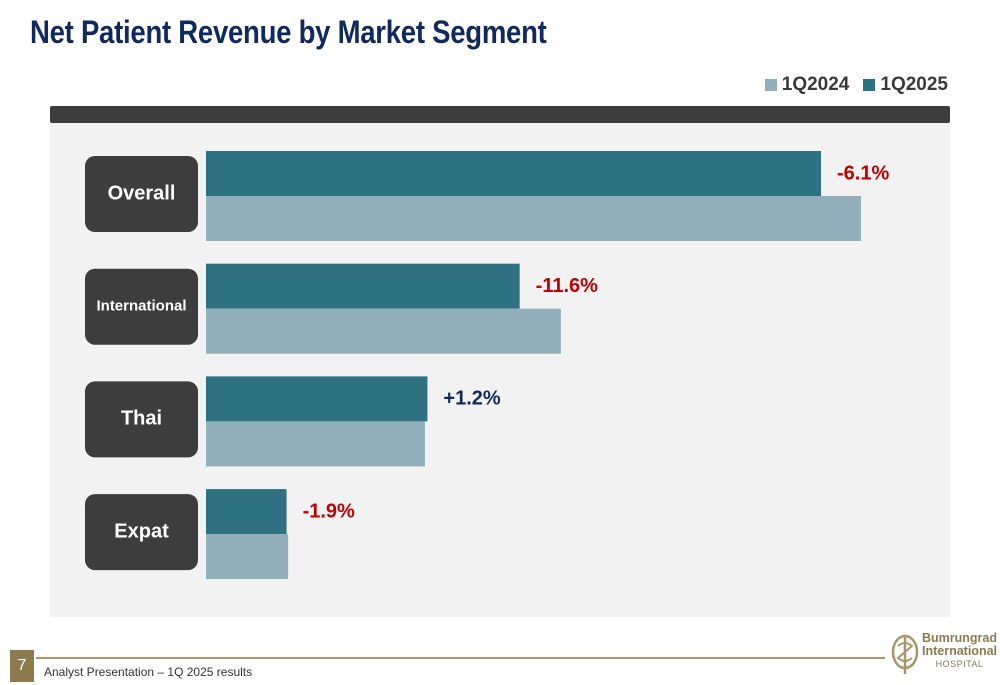  I want to click on bar-1q2024-overall, so click(533, 218).